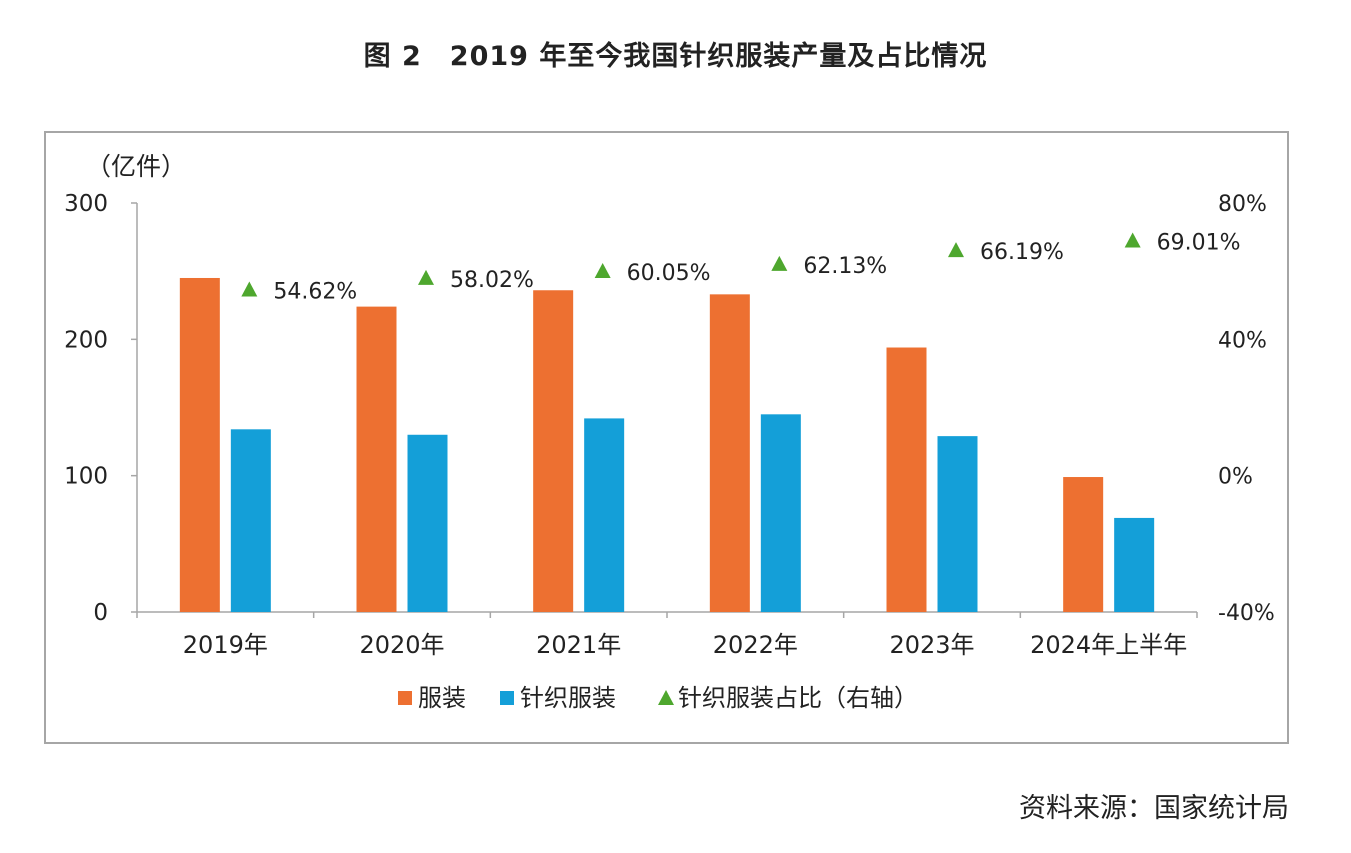 The height and width of the screenshot is (853, 1351). Describe the element at coordinates (86, 477) in the screenshot. I see `y-tick-label: 100` at that location.